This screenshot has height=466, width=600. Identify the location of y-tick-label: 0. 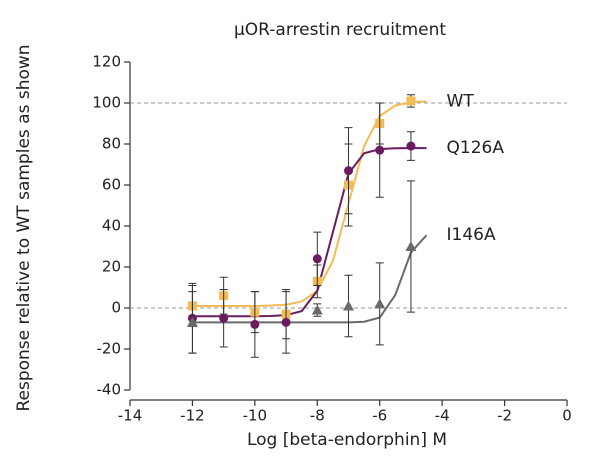
(116, 308).